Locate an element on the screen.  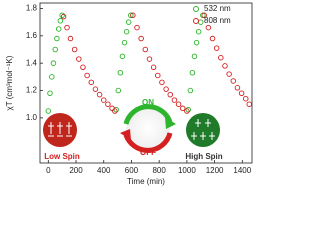
off-arrow is located at coordinates (148, 142).